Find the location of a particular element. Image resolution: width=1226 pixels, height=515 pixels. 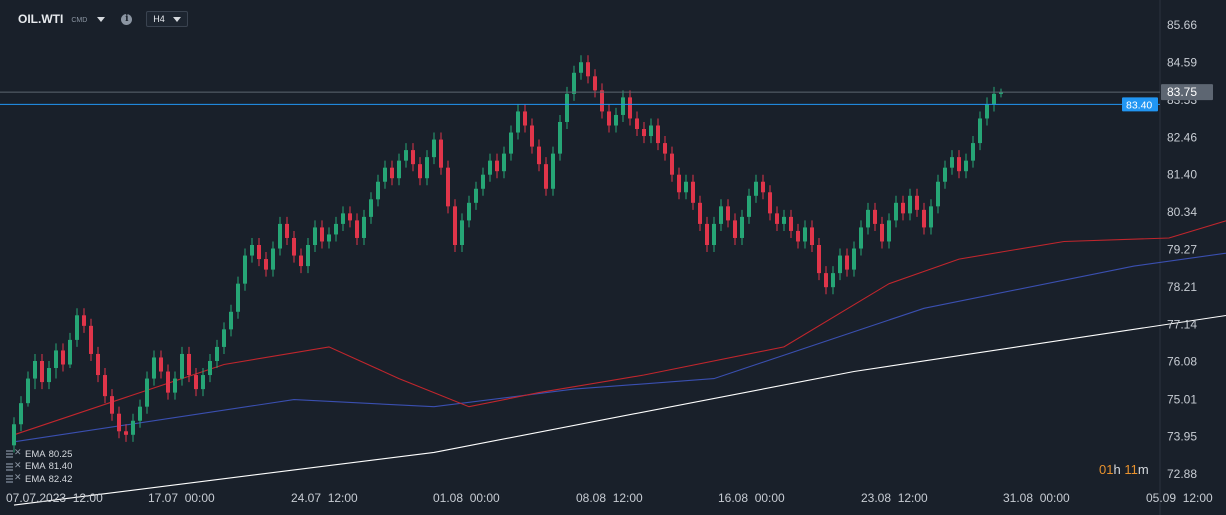

info-icon: i is located at coordinates (127, 19).